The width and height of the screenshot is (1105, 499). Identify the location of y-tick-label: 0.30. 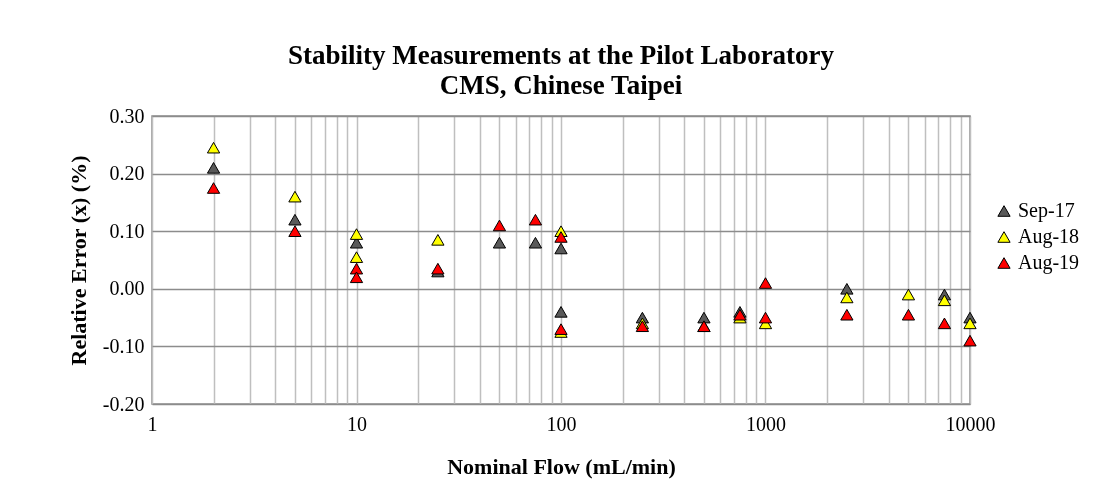
(127, 115).